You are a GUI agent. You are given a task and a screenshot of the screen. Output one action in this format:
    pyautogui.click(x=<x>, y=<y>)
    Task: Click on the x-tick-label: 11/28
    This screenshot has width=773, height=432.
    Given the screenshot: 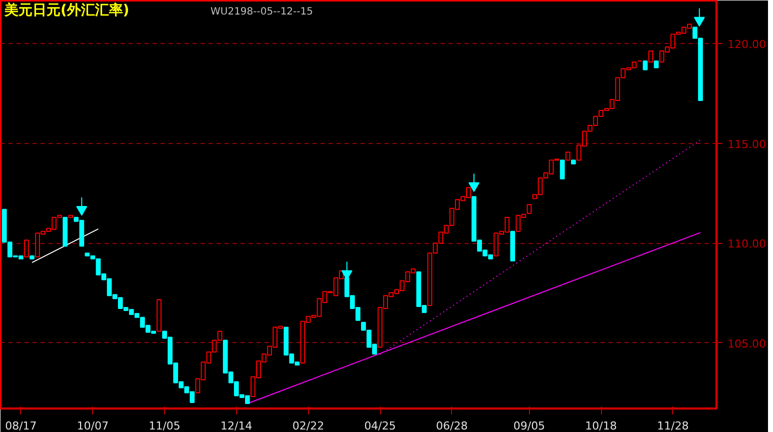 What is the action you would take?
    pyautogui.click(x=673, y=426)
    